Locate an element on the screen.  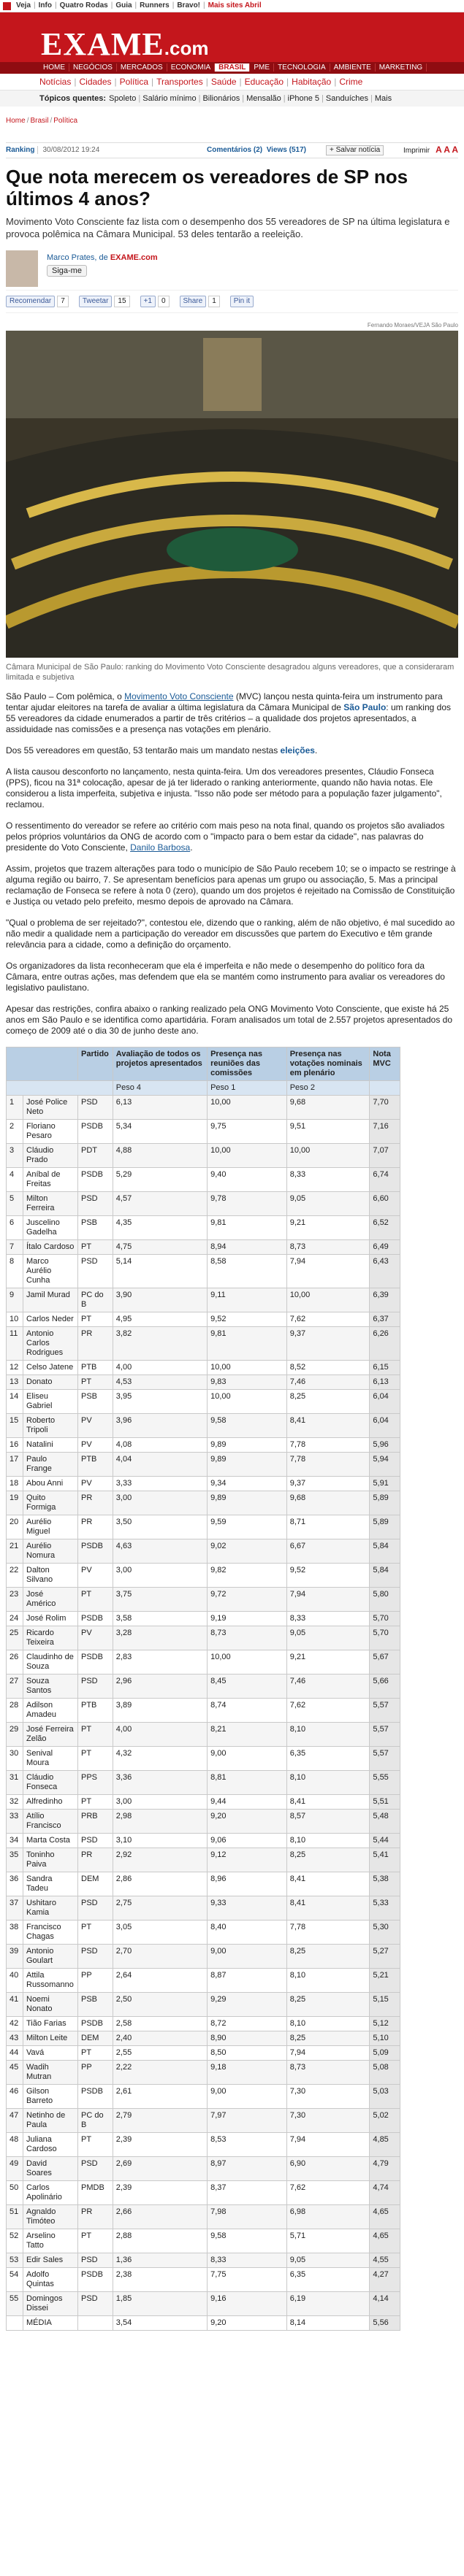
table-row: 48 Juliana Cardoso PT 2,39 8,53 7,94 4,85 is located at coordinates (203, 2144).